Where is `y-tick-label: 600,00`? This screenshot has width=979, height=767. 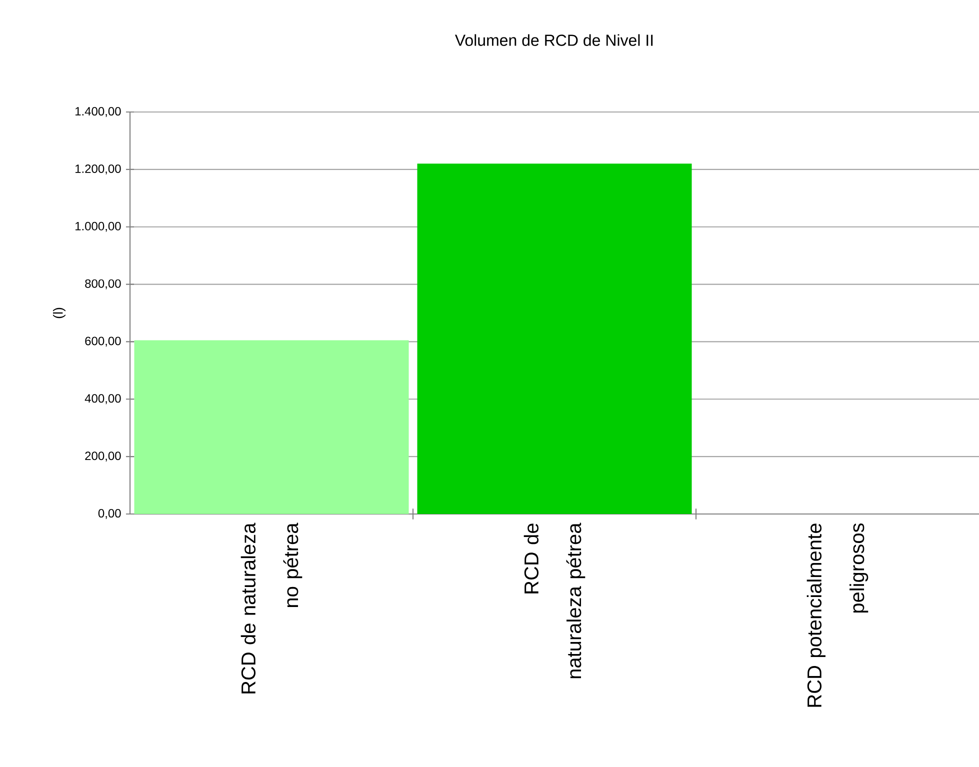 y-tick-label: 600,00 is located at coordinates (103, 341).